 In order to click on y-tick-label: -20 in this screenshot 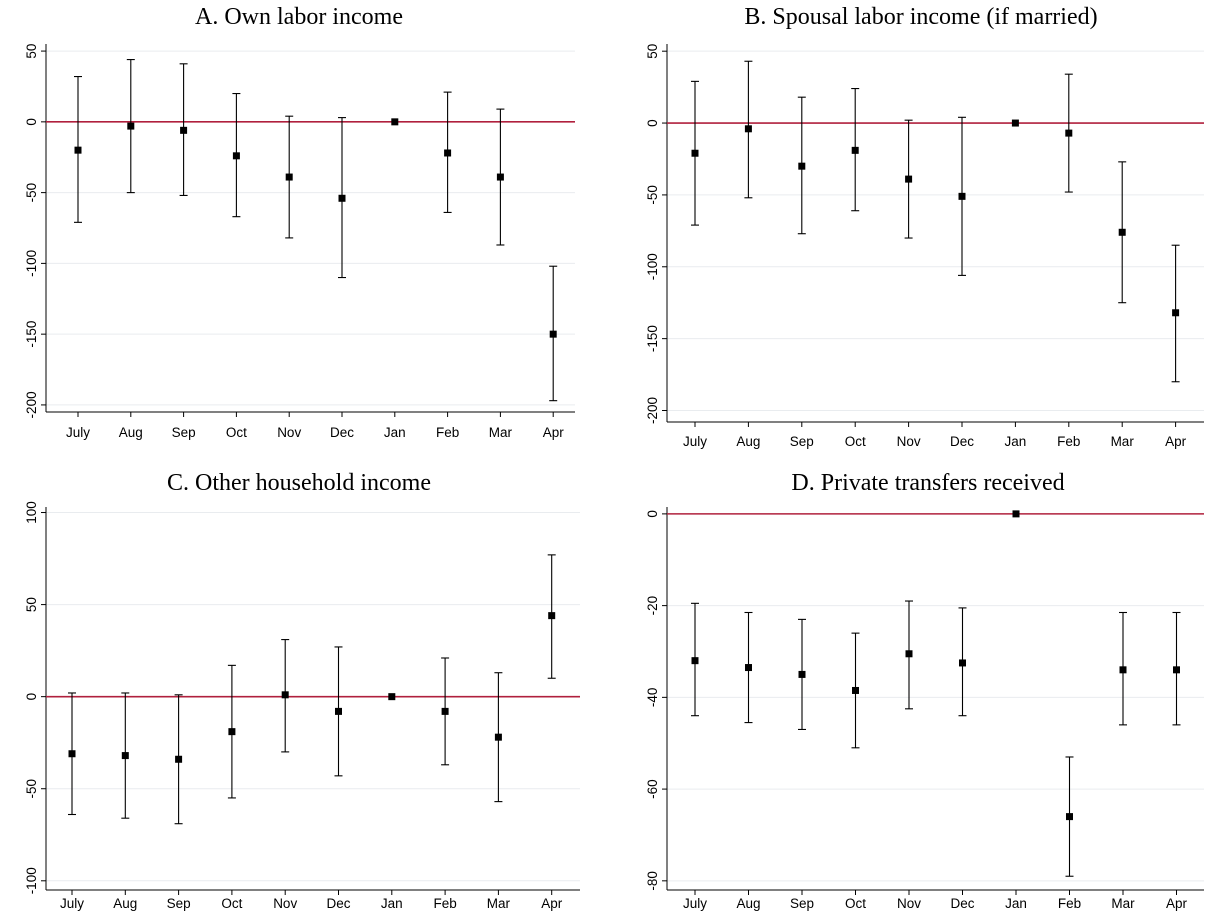, I will do `click(652, 606)`.